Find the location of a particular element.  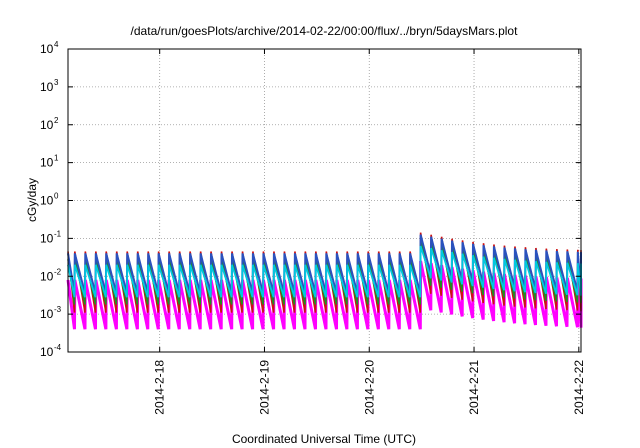

x-tick-label: 2014-2-18 is located at coordinates (160, 387).